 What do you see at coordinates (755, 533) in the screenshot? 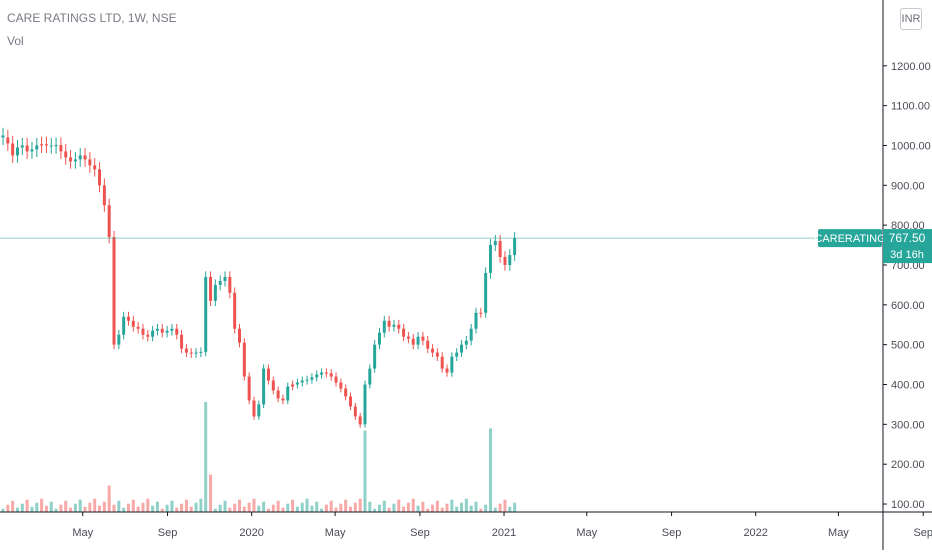
I see `x-tick-label: 2022` at bounding box center [755, 533].